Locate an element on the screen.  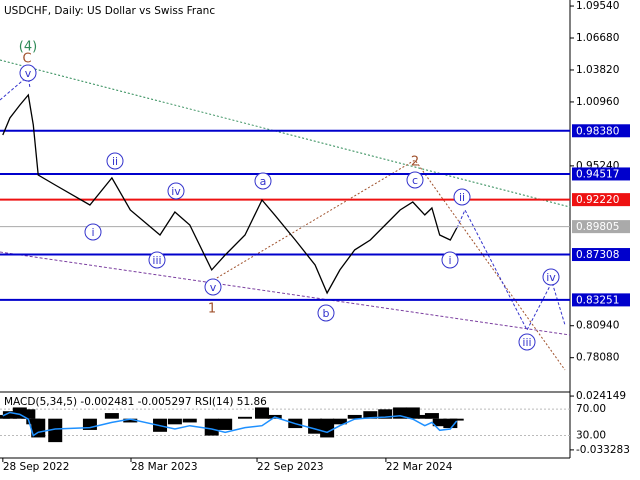
level-label: 0.92220 is located at coordinates (597, 200).